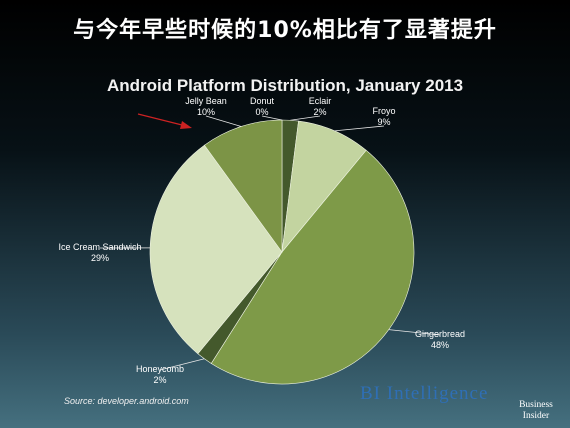  Describe the element at coordinates (536, 416) in the screenshot. I see `logo-line-2: Insider` at that location.